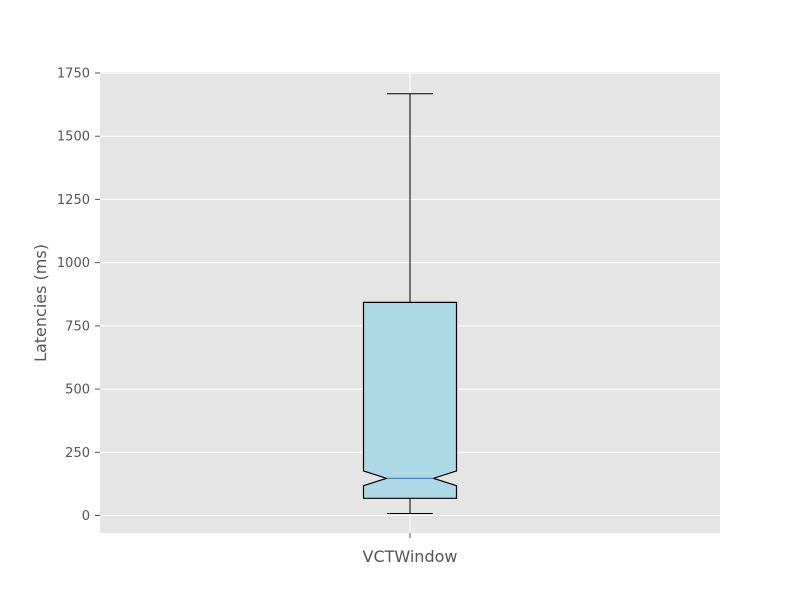 This screenshot has height=600, width=800. What do you see at coordinates (73, 74) in the screenshot?
I see `y-tick-label-1750: 1750` at bounding box center [73, 74].